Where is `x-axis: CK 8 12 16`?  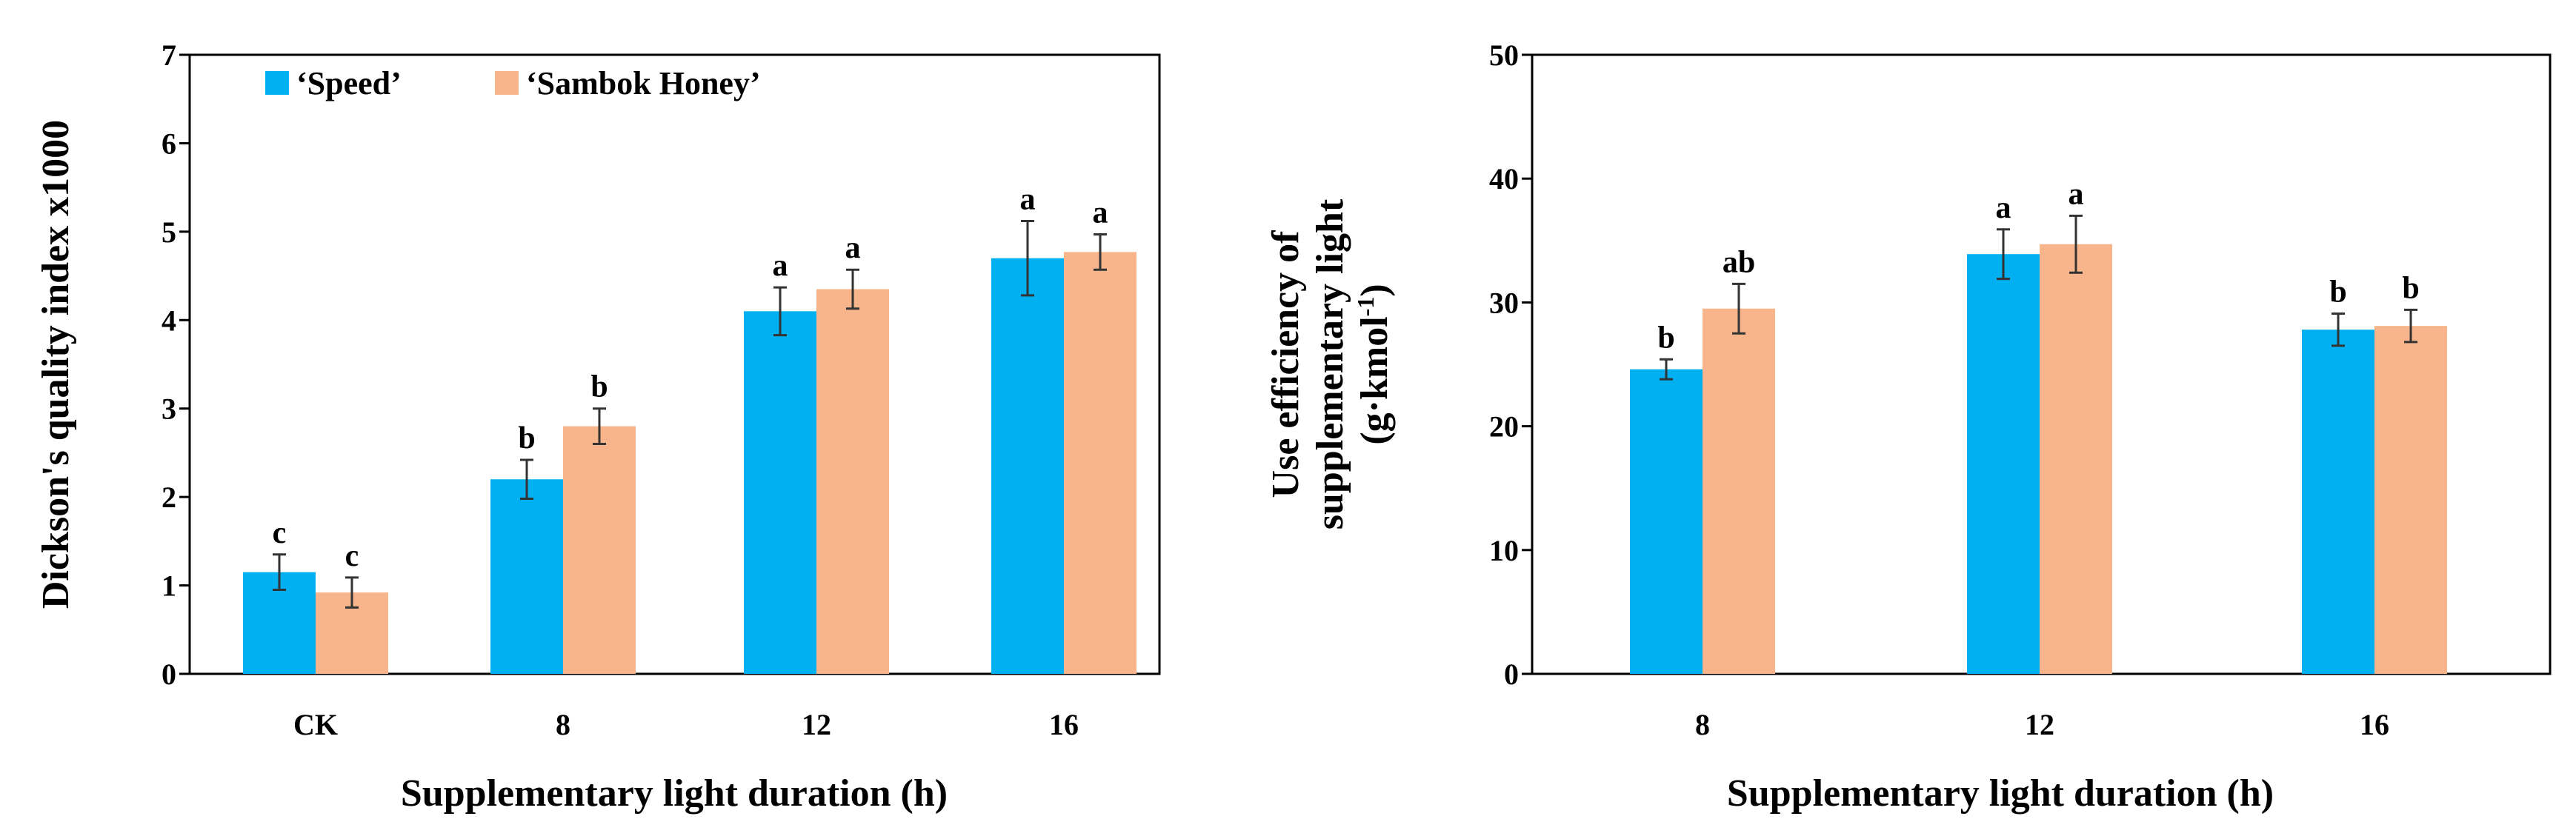
x-axis: CK 8 12 16 is located at coordinates (686, 724).